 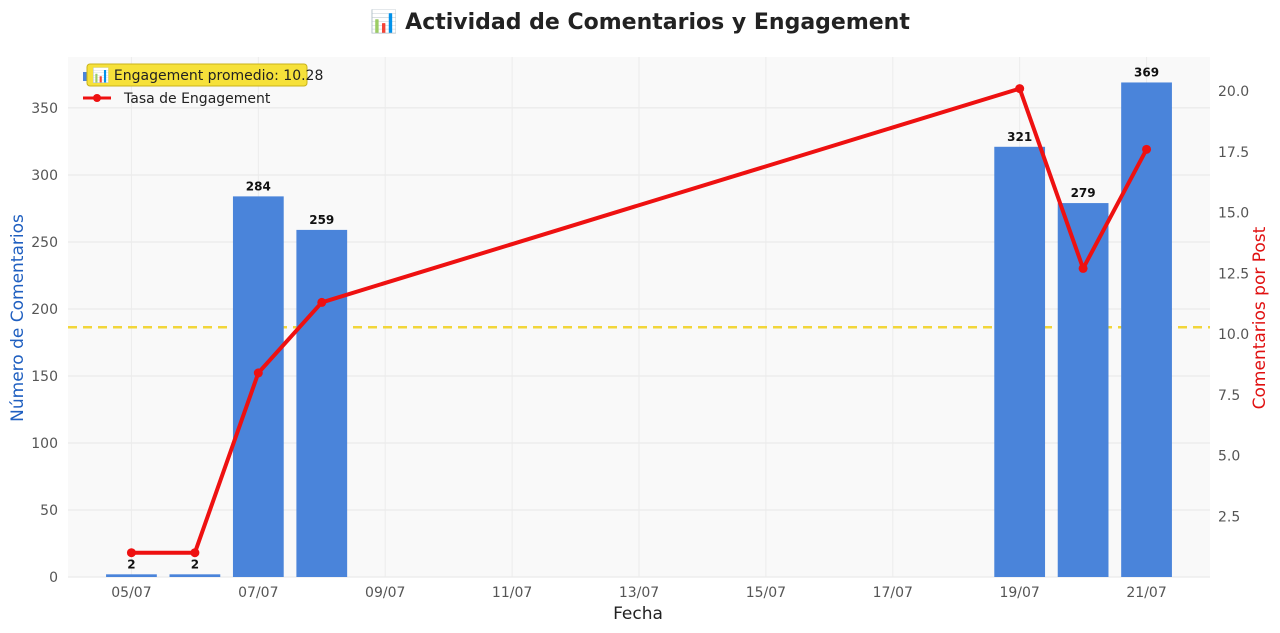 What do you see at coordinates (44, 377) in the screenshot?
I see `y-tick-label: 150` at bounding box center [44, 377].